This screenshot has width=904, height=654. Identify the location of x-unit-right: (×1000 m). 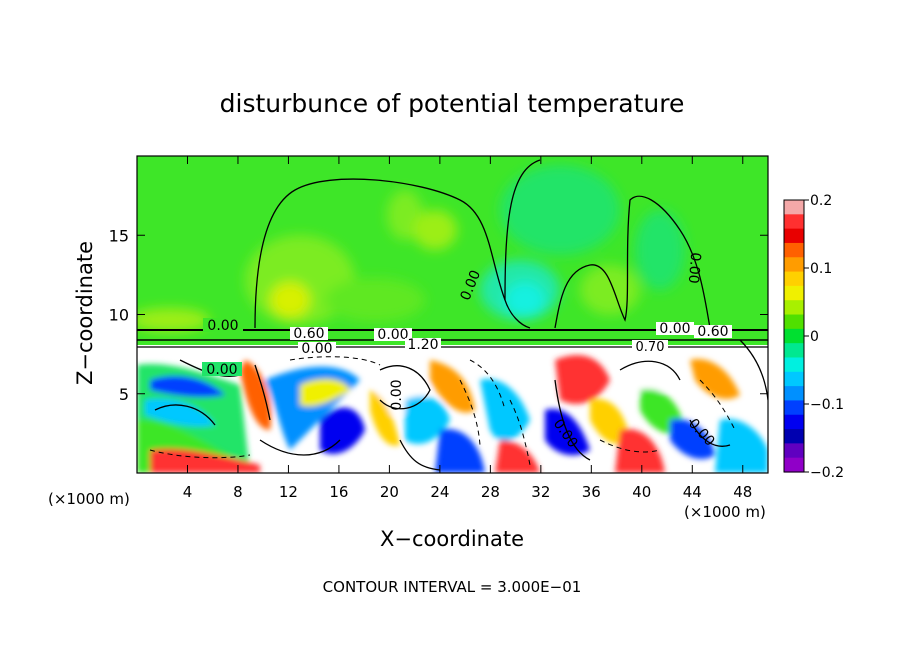
(725, 512).